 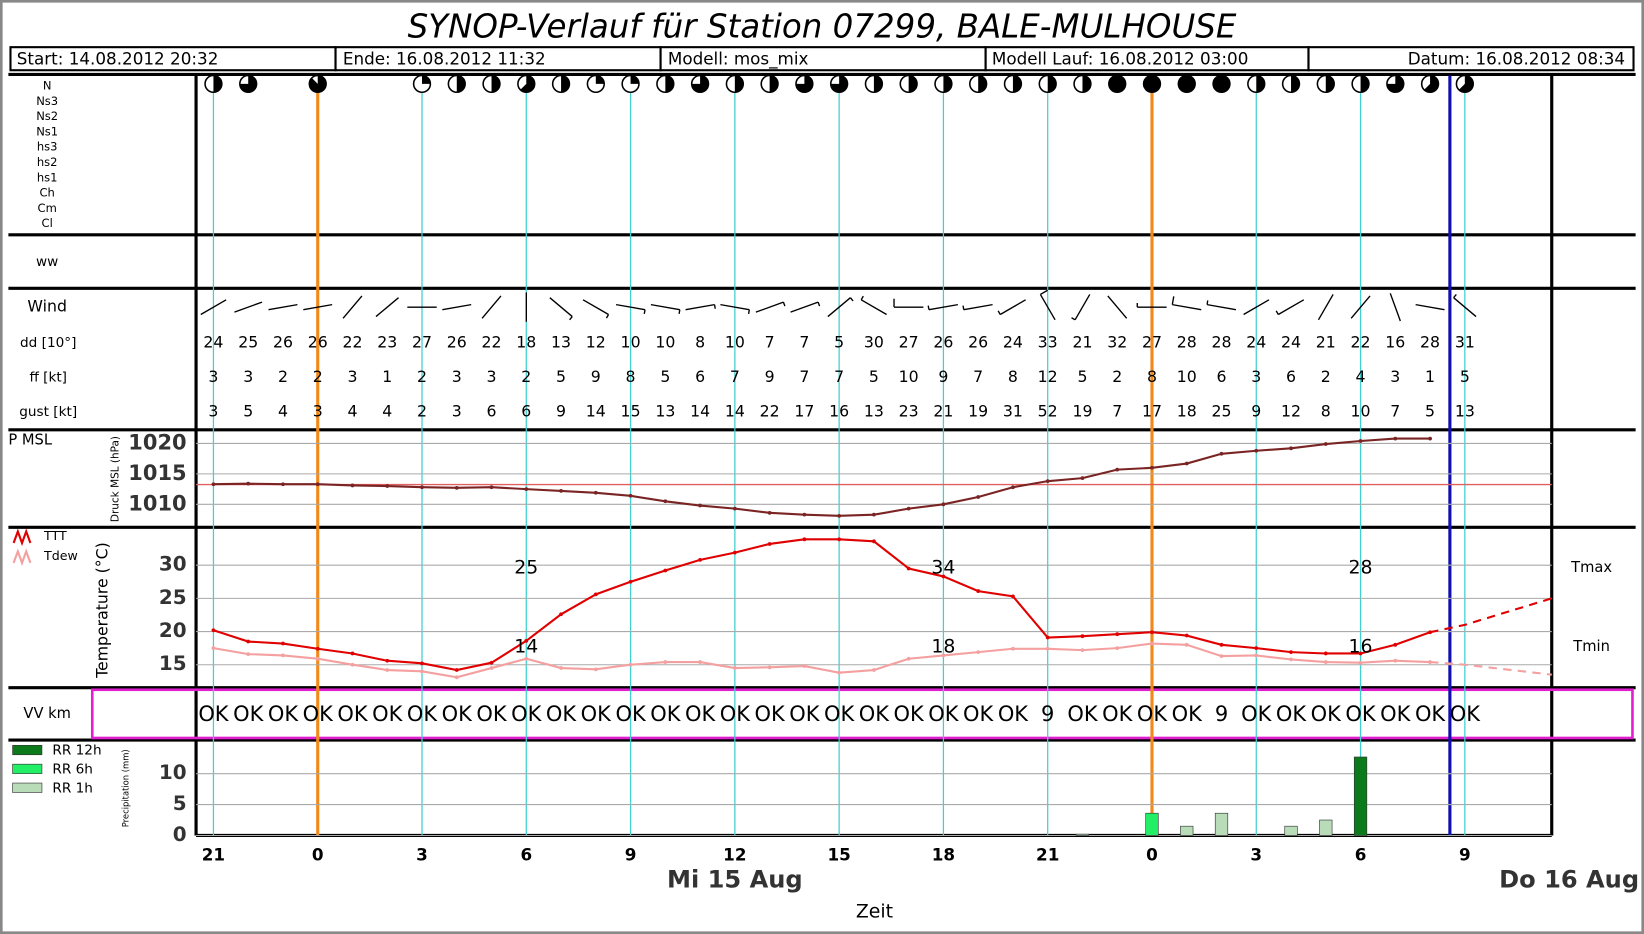 What do you see at coordinates (822, 477) in the screenshot?
I see `pressure-line` at bounding box center [822, 477].